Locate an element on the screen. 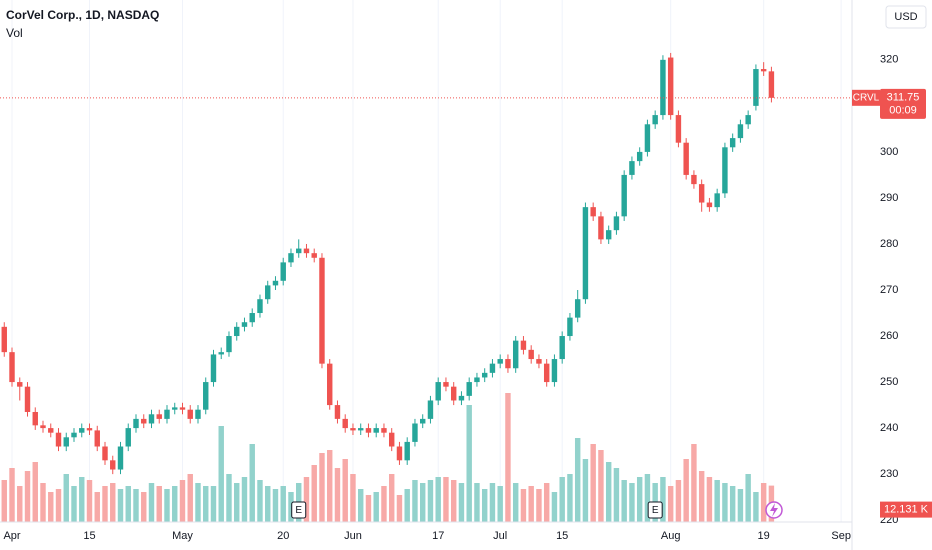  alert-icon is located at coordinates (774, 510).